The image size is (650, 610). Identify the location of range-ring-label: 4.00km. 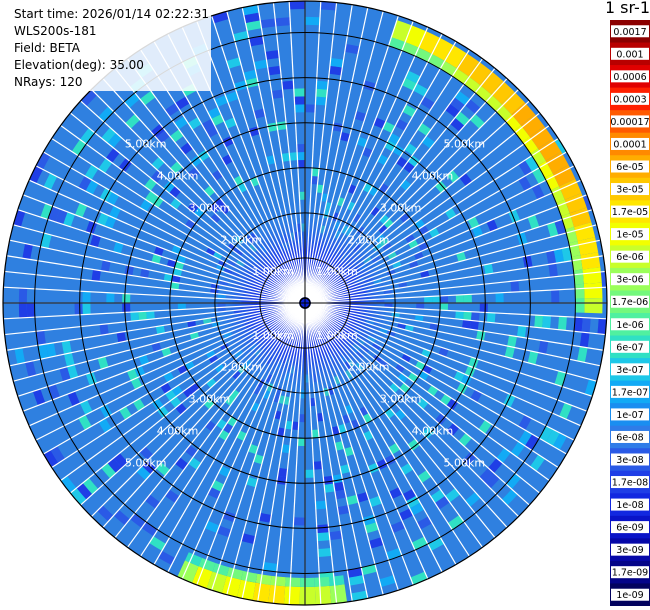
(178, 176).